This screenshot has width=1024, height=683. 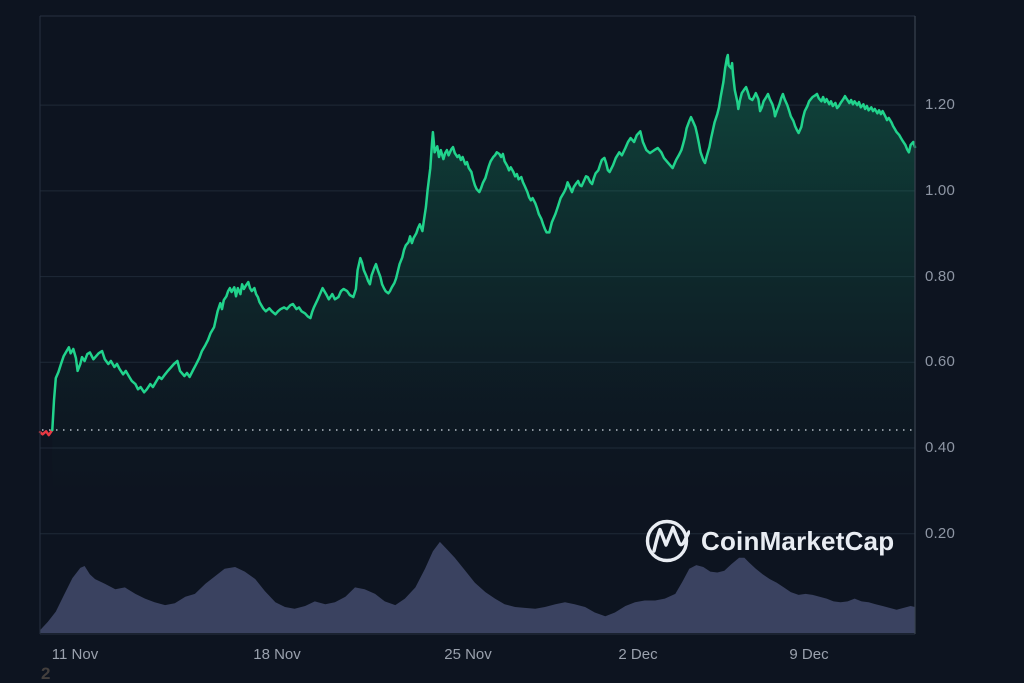 I want to click on y-axis-tick: 0.60, so click(x=940, y=361).